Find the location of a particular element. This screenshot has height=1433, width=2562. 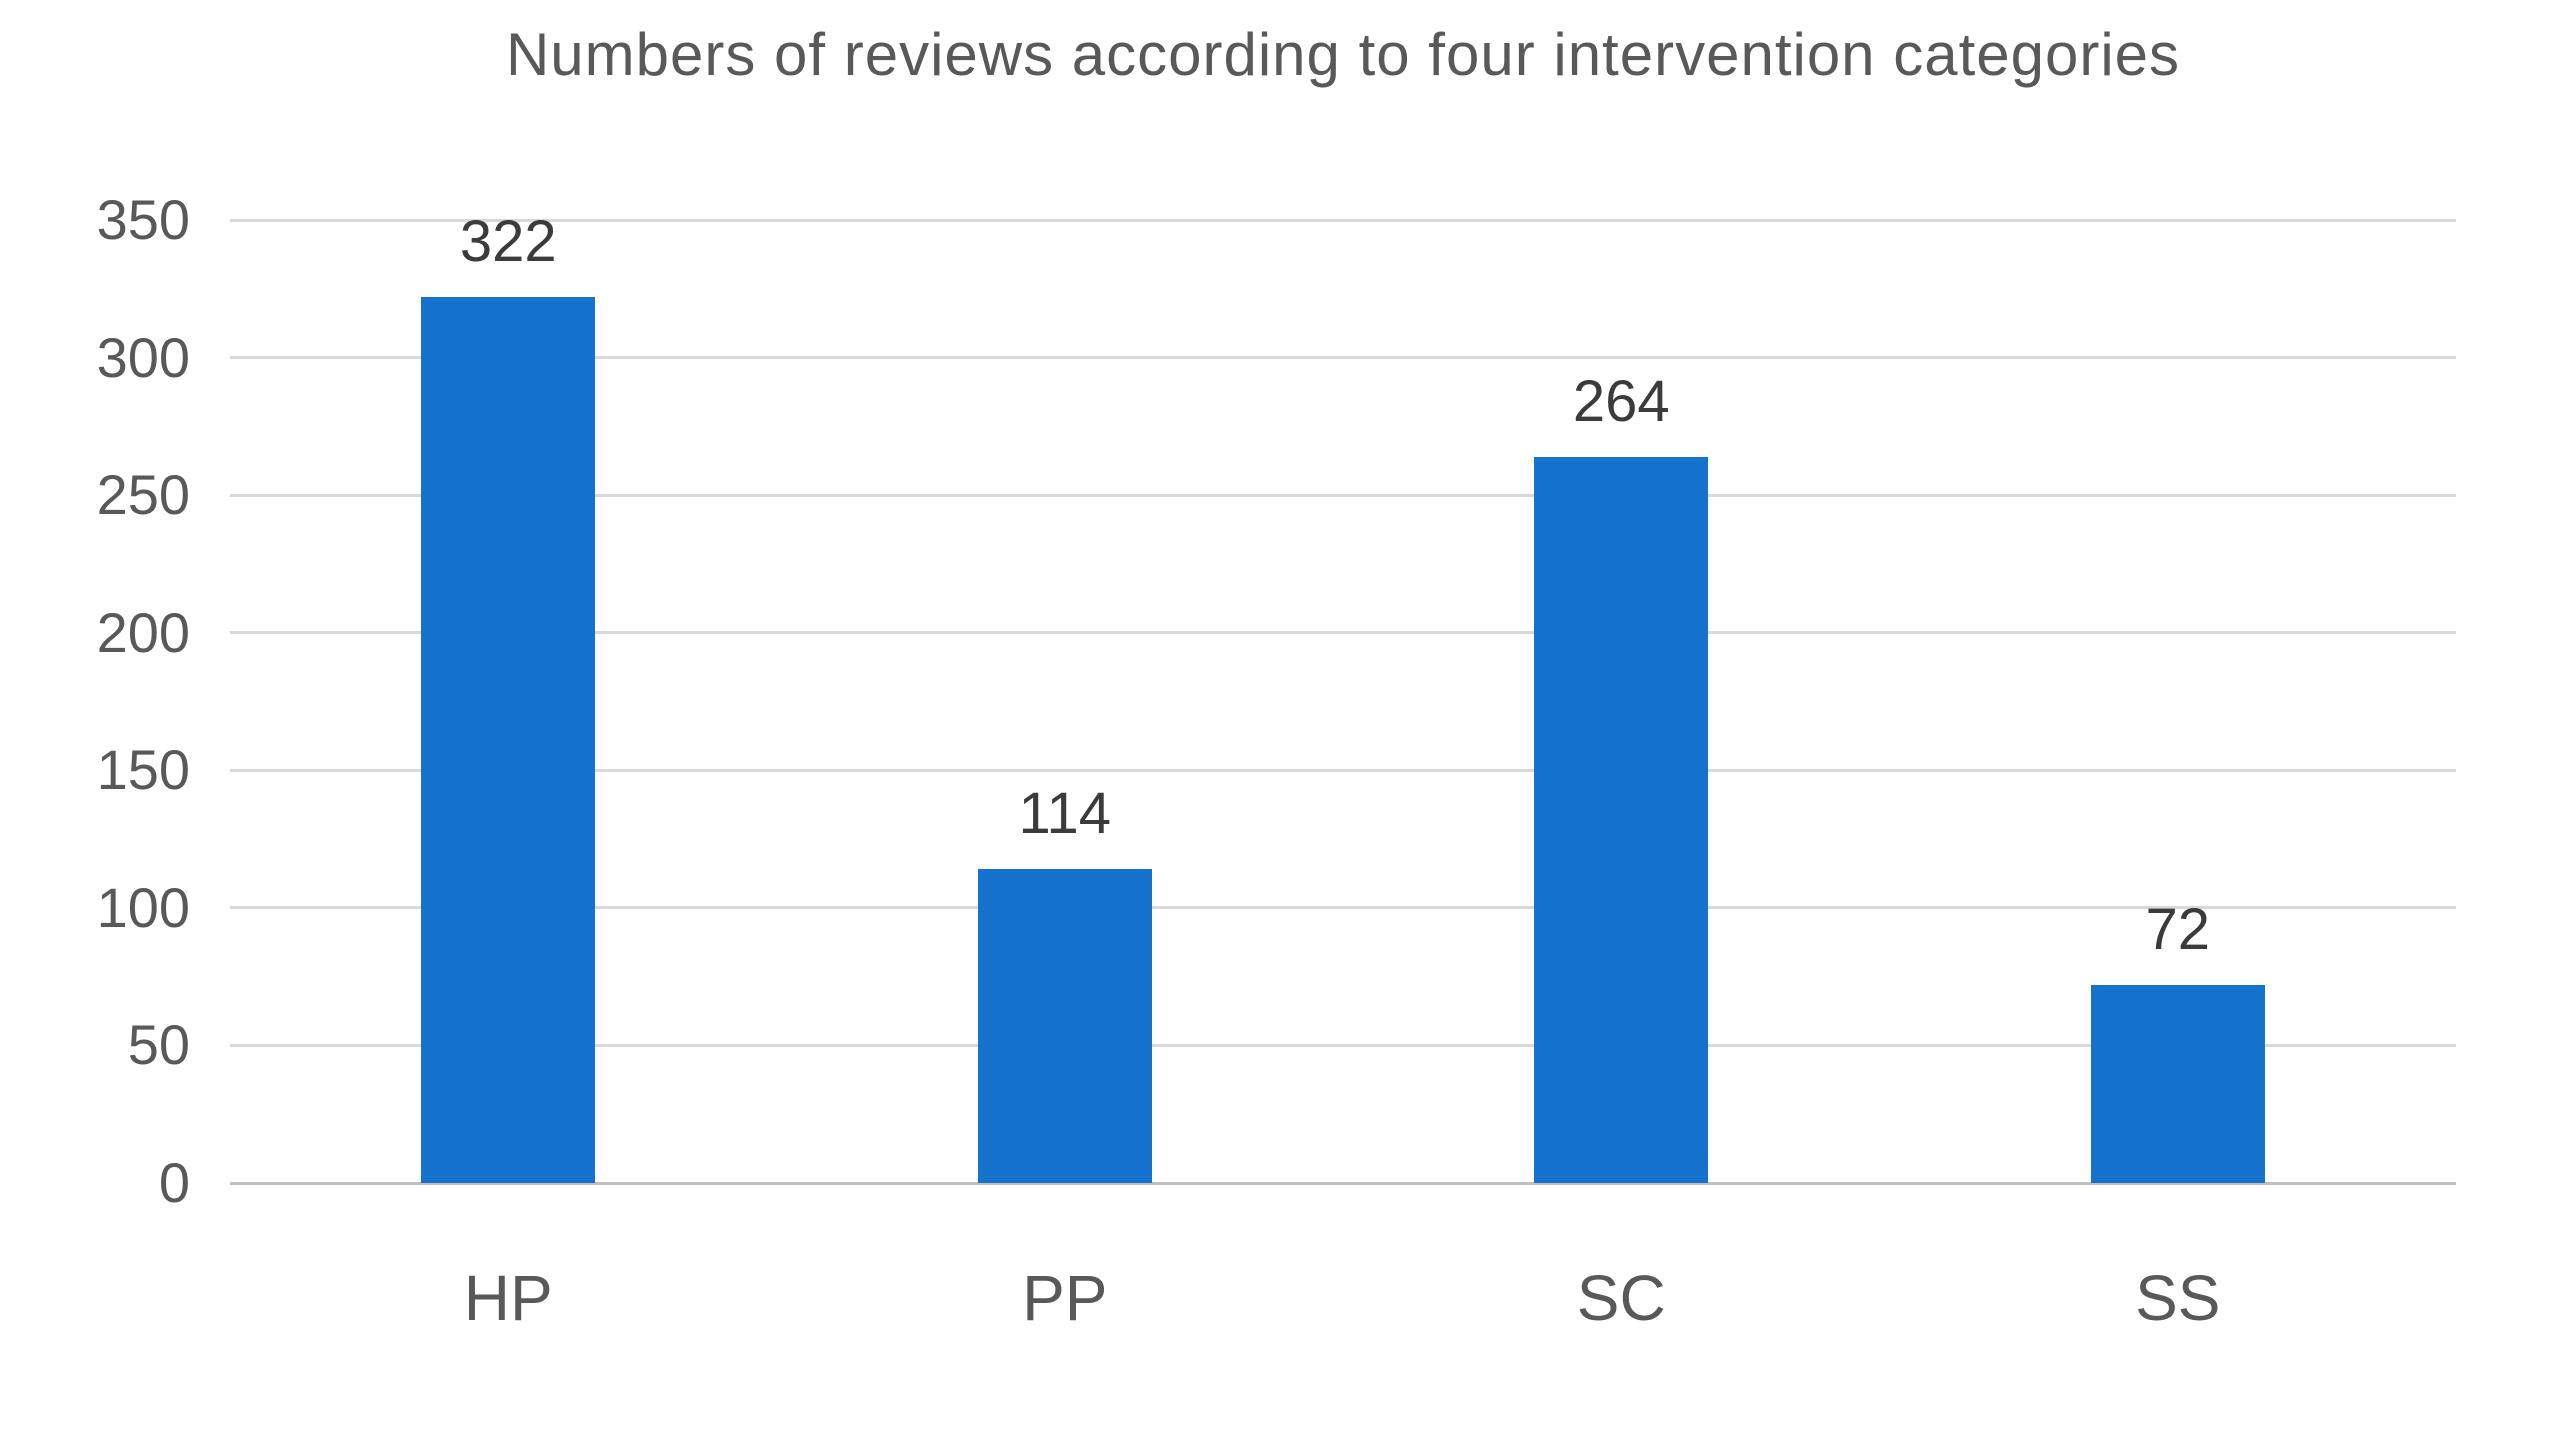

y-tick-label: 50 is located at coordinates (158, 1045).